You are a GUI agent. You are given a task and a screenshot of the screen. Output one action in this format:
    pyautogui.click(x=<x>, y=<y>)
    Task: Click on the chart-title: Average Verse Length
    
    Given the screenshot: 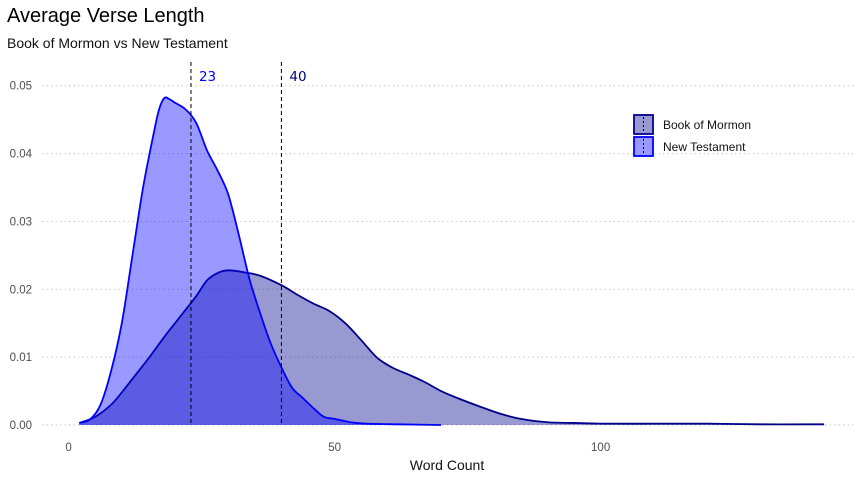 What is the action you would take?
    pyautogui.click(x=106, y=16)
    